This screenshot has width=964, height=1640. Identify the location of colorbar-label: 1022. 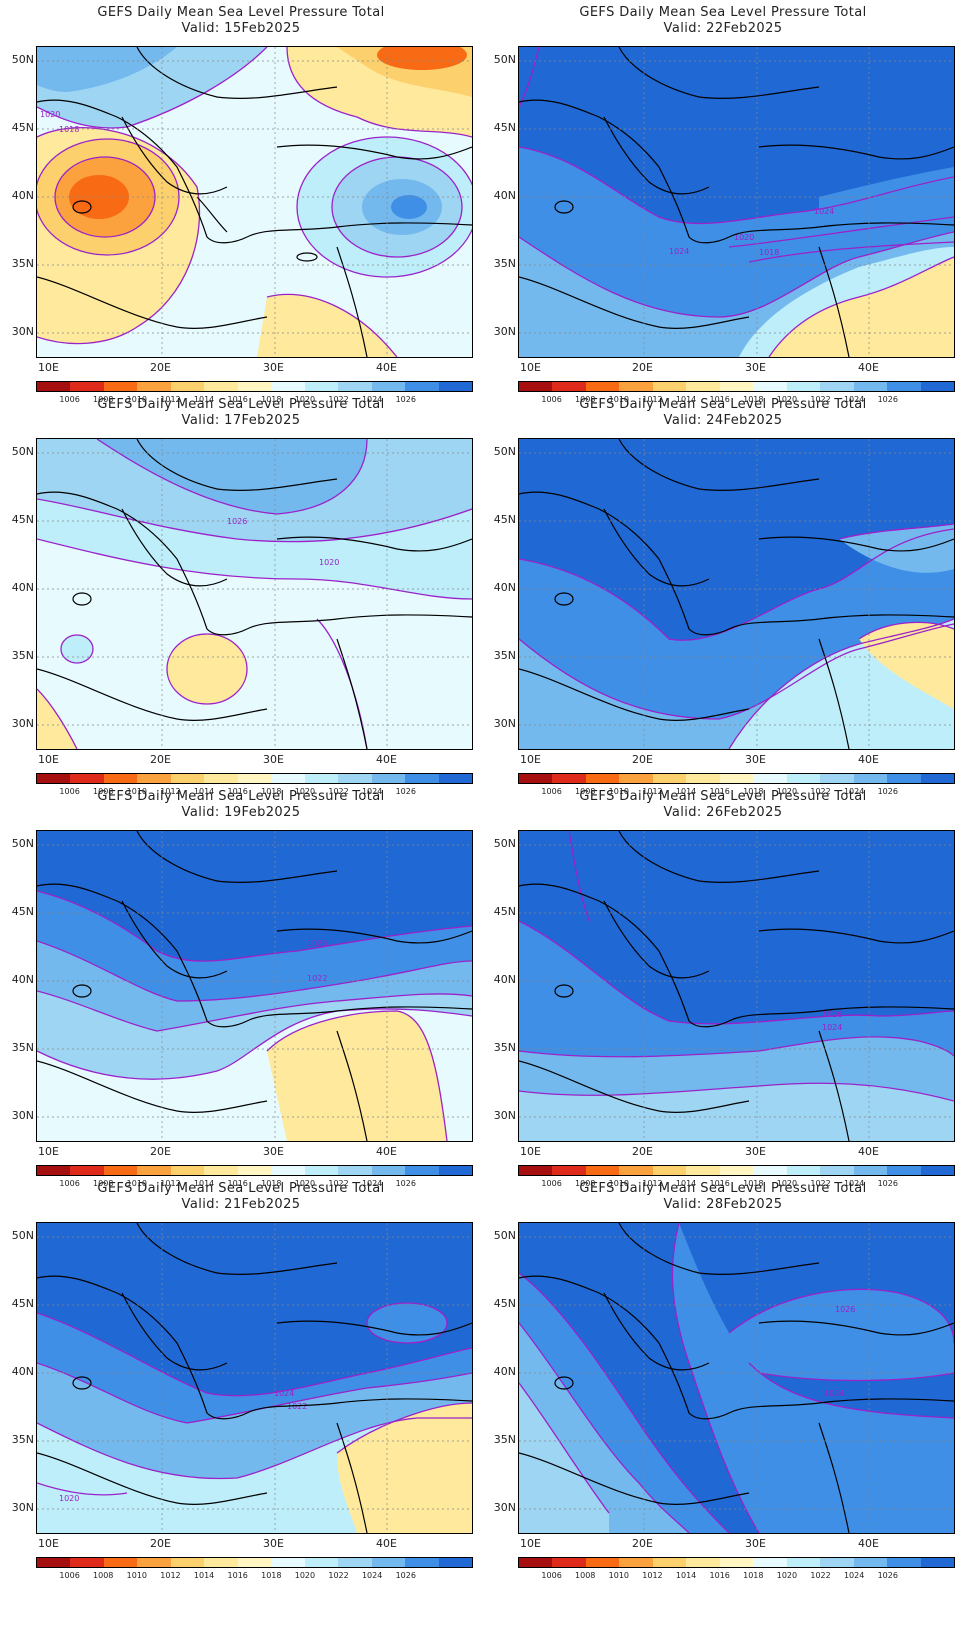
(338, 1575).